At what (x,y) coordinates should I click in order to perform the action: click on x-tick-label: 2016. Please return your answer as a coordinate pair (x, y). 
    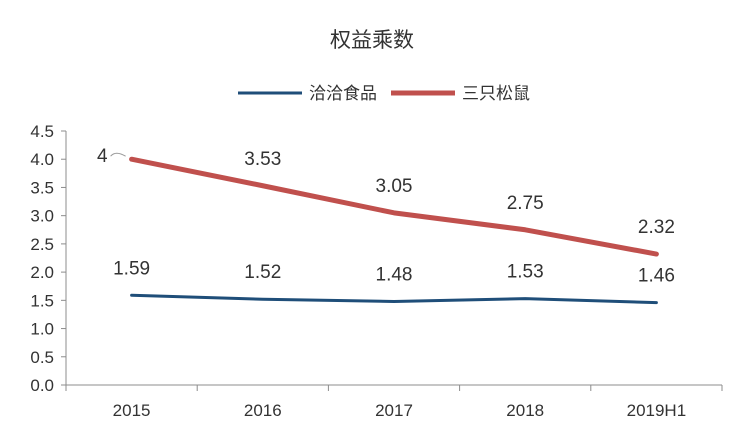
    Looking at the image, I should click on (263, 410).